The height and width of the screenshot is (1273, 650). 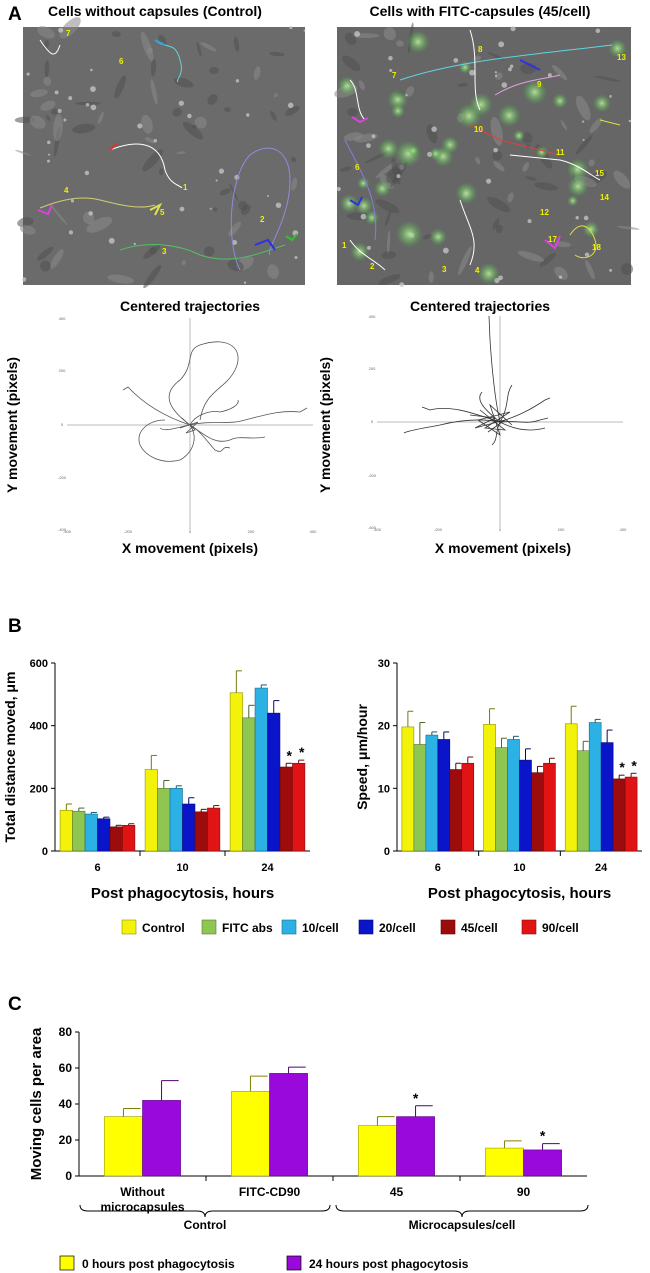 What do you see at coordinates (362, 757) in the screenshot?
I see `y-axis-label: Speed, μm/hour` at bounding box center [362, 757].